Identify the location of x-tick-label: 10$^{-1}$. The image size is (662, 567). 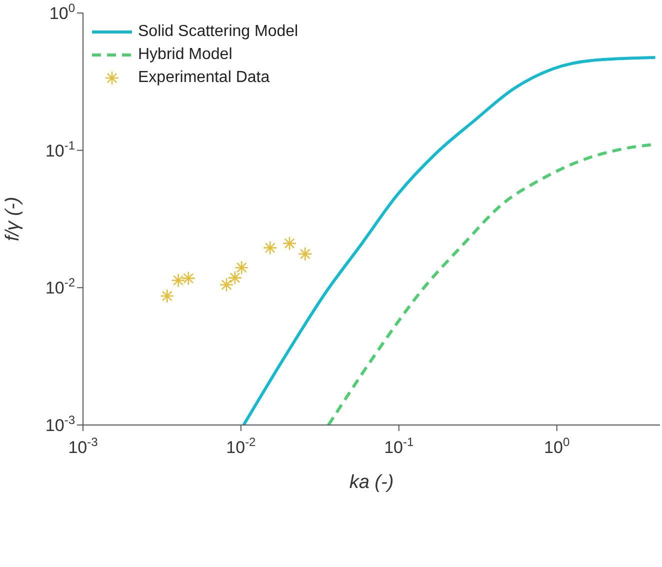
(399, 446).